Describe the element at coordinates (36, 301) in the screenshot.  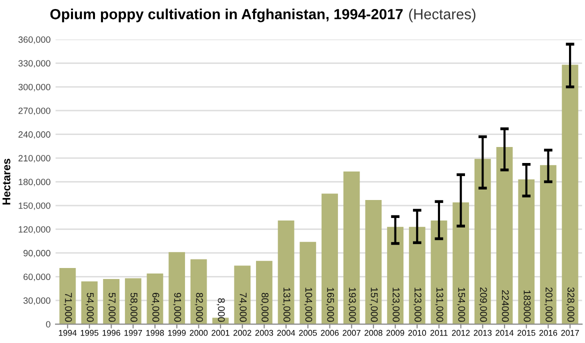
I see `y-tick-label: 30,000` at that location.